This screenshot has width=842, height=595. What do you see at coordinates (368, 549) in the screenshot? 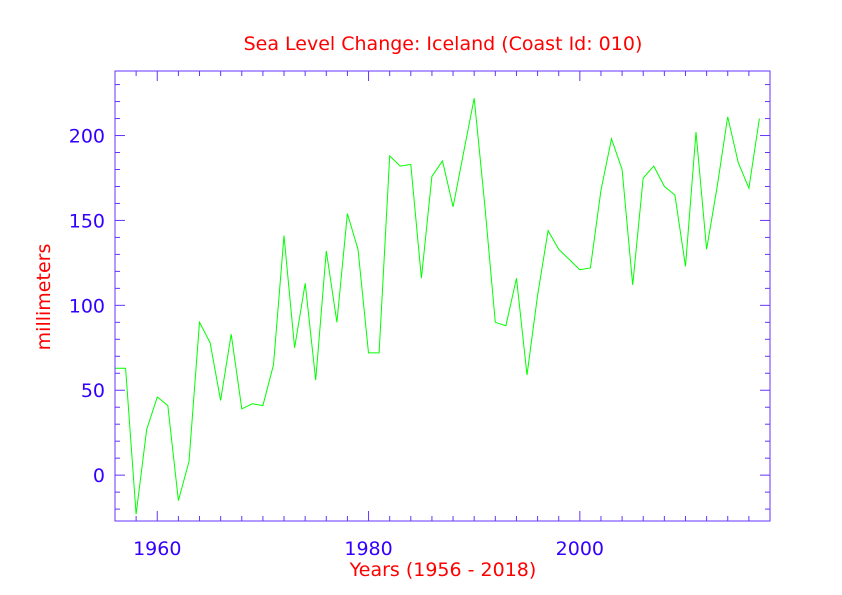
I see `x-tick-label: 1980` at bounding box center [368, 549].